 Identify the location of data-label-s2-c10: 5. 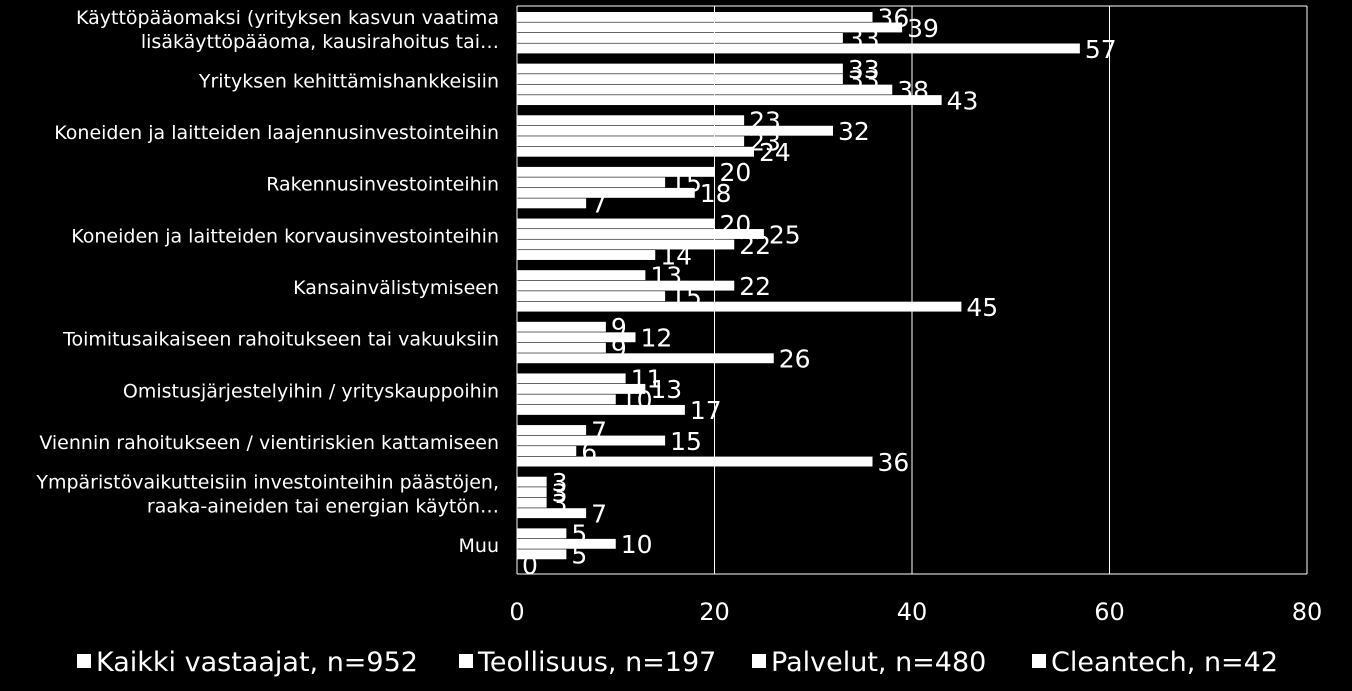
(579, 555).